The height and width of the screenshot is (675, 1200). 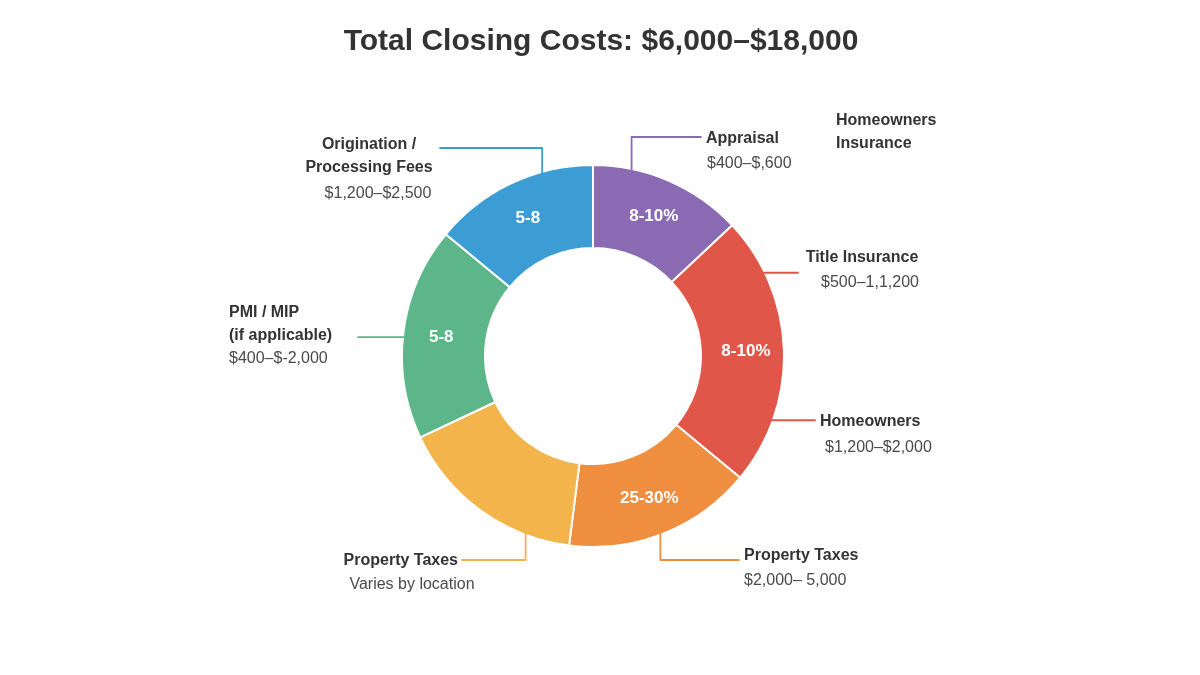 I want to click on slice-label: Title Insurance, so click(x=862, y=256).